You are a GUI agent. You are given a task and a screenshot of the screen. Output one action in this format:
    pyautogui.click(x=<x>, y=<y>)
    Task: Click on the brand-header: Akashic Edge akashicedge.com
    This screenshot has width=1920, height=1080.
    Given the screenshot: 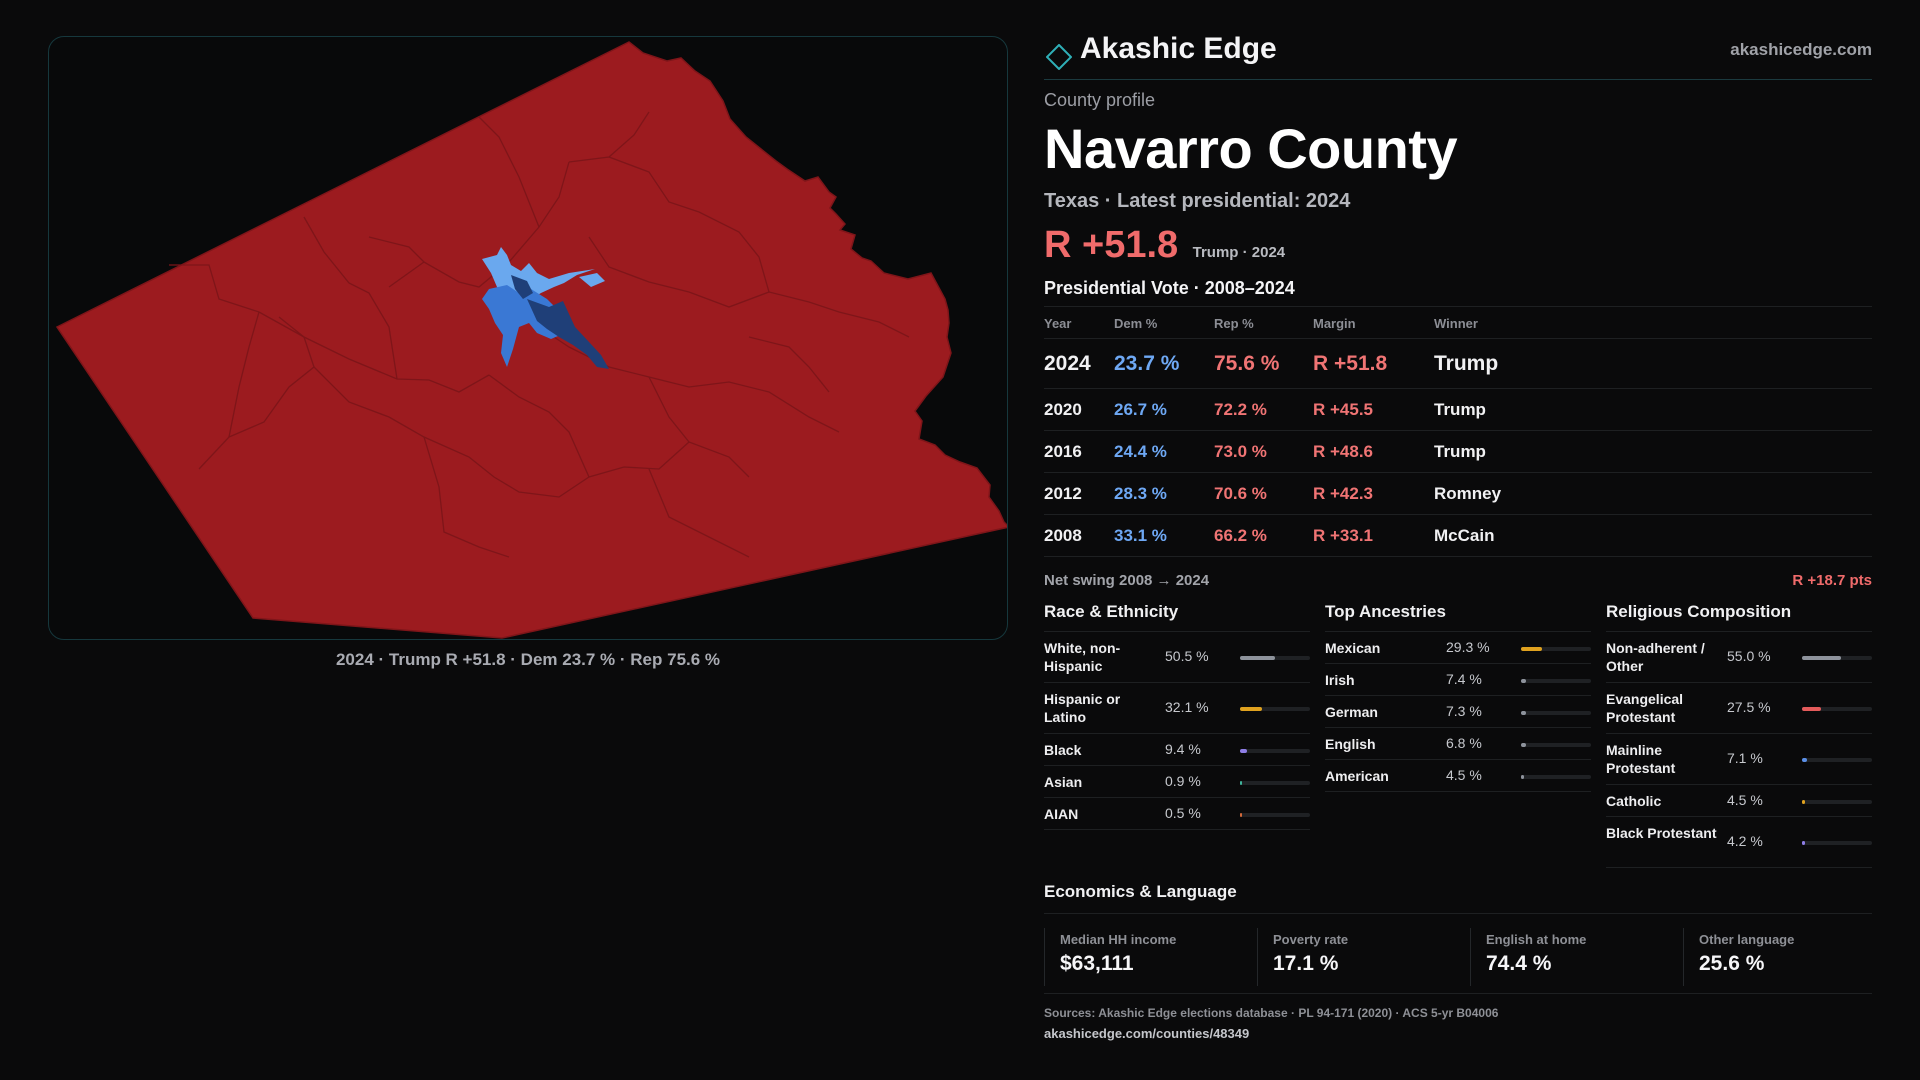 What is the action you would take?
    pyautogui.click(x=1458, y=56)
    